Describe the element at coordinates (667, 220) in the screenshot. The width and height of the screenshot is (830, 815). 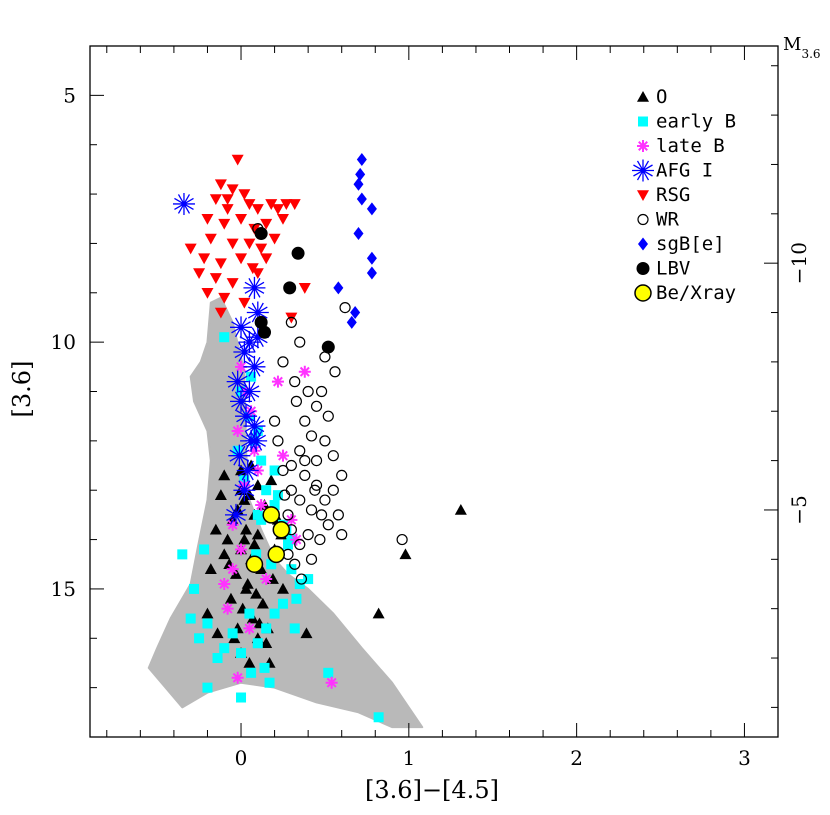
I see `legend-label-wr: WR` at that location.